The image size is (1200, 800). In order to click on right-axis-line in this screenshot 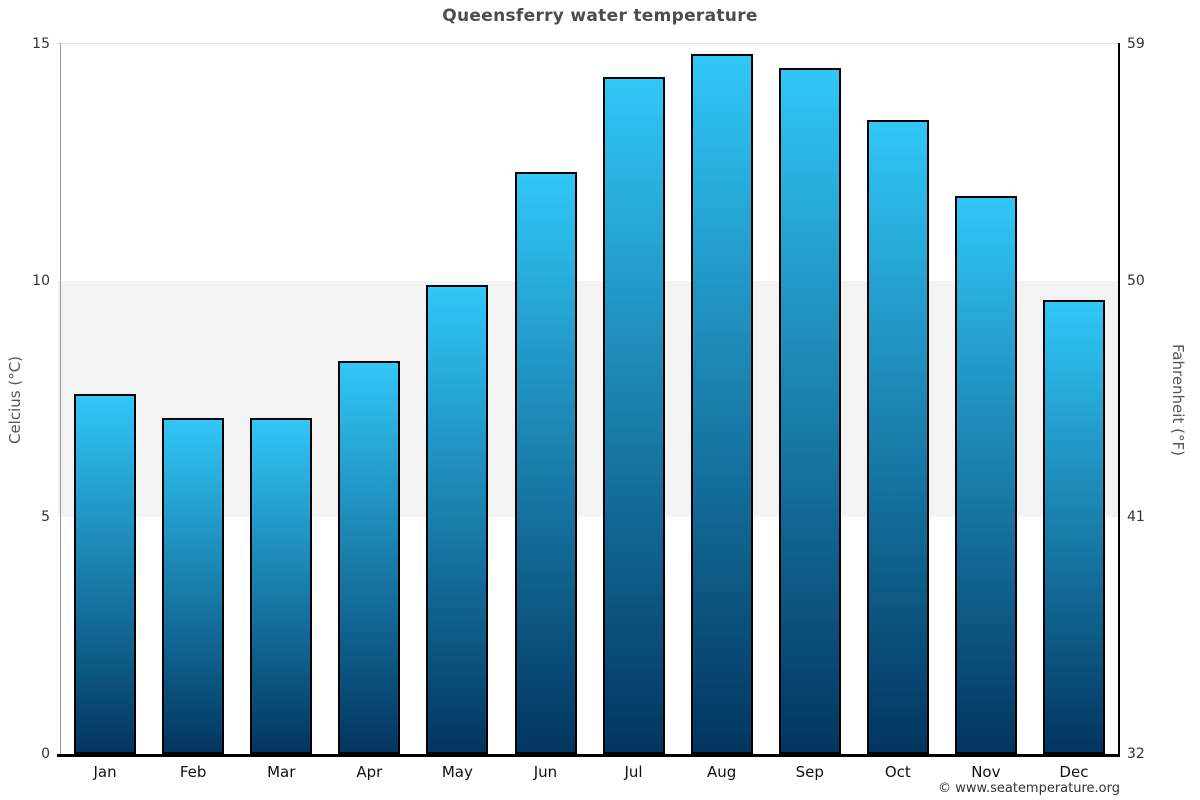, I will do `click(1119, 400)`.